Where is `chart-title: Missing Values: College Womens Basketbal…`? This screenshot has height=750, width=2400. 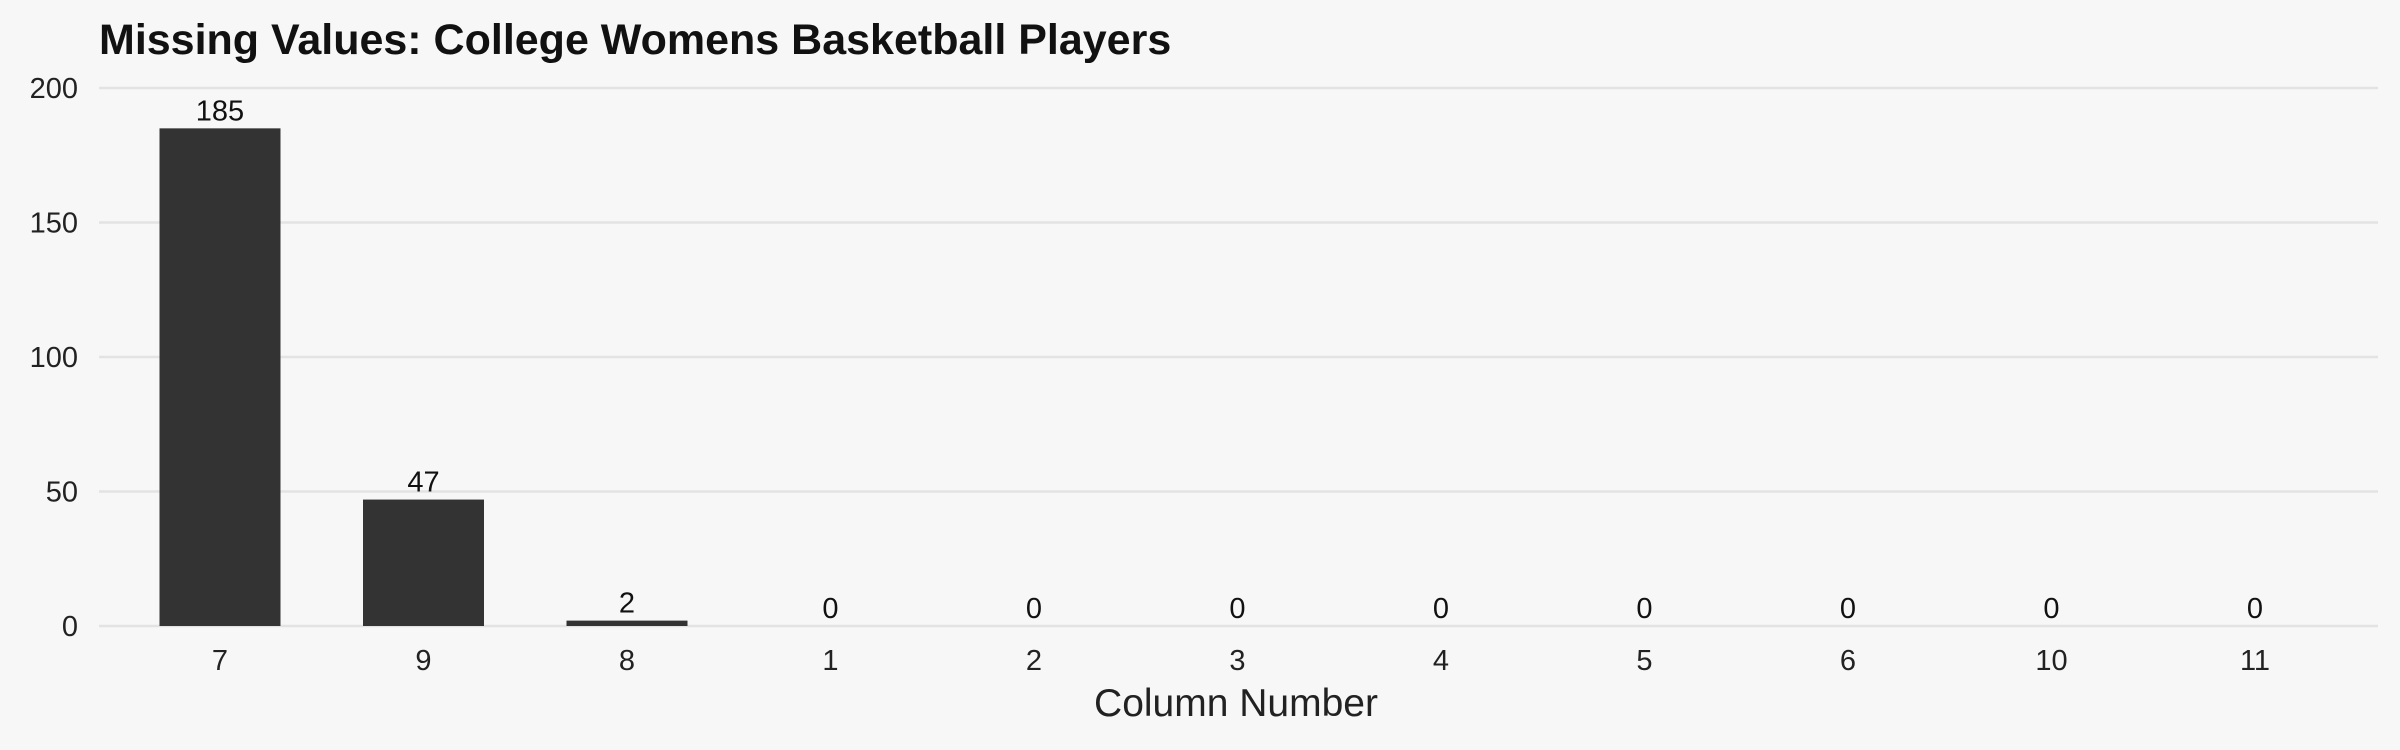
chart-title: Missing Values: College Womens Basketbal… is located at coordinates (635, 40).